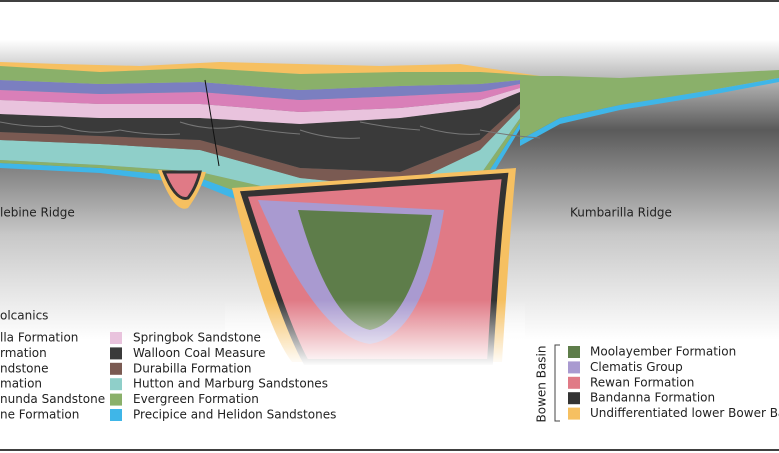 This screenshot has width=779, height=453. I want to click on legend-text: Undifferentiated lower Bower Basi, so click(684, 413).